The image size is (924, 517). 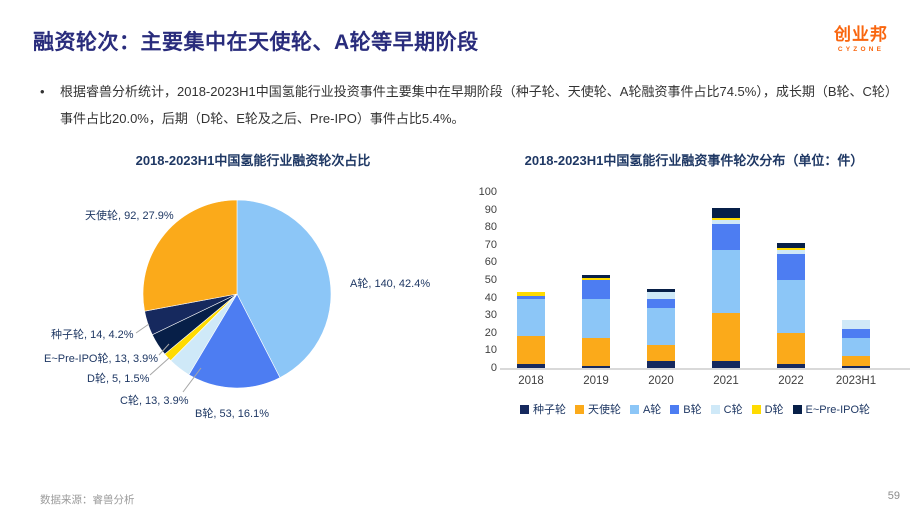 What do you see at coordinates (101, 359) in the screenshot?
I see `pie-label-e-preipo: E~Pre-IPO轮, 13, 3.9%` at bounding box center [101, 359].